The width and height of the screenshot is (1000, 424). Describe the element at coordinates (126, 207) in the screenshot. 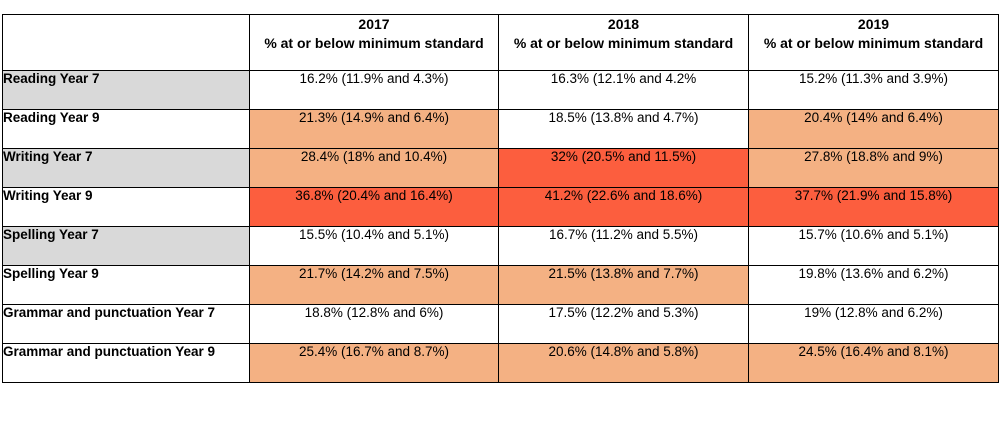

I see `row-label: Writing Year 9` at that location.